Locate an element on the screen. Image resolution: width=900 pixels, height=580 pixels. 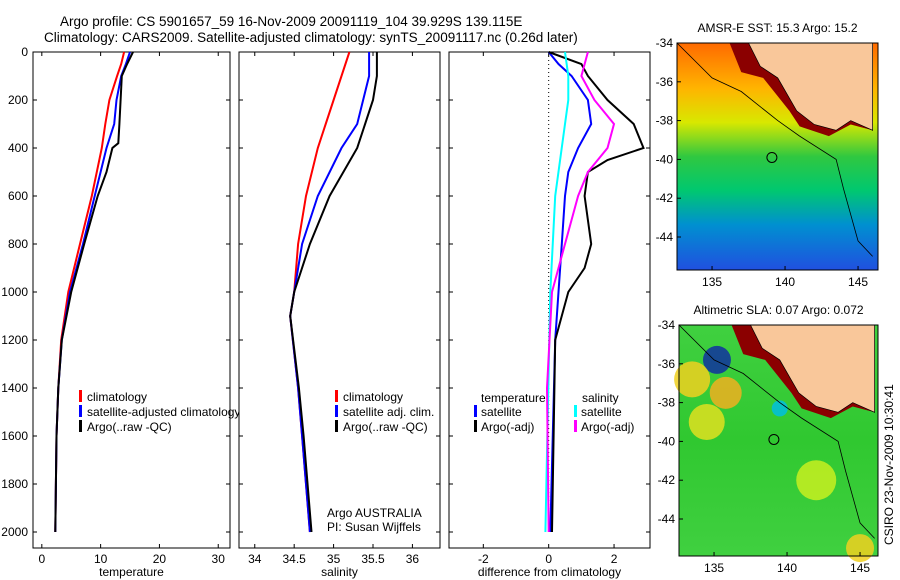
map-y-tick-label: -40 is located at coordinates (665, 159).